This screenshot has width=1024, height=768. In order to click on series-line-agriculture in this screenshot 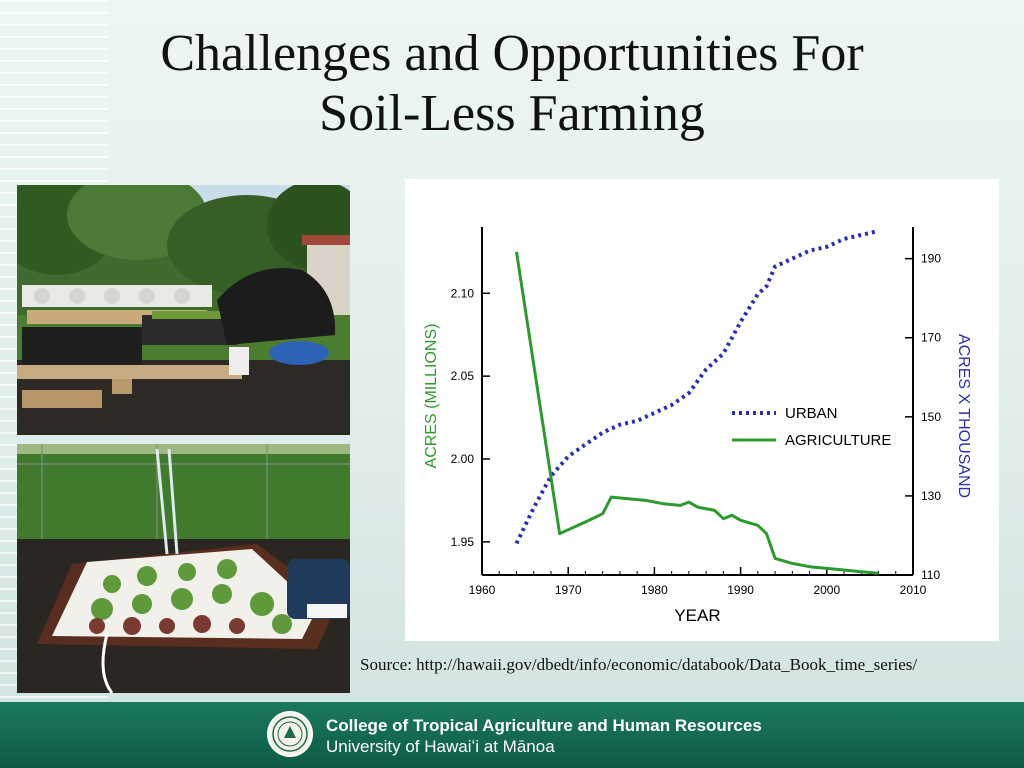, I will do `click(697, 413)`.